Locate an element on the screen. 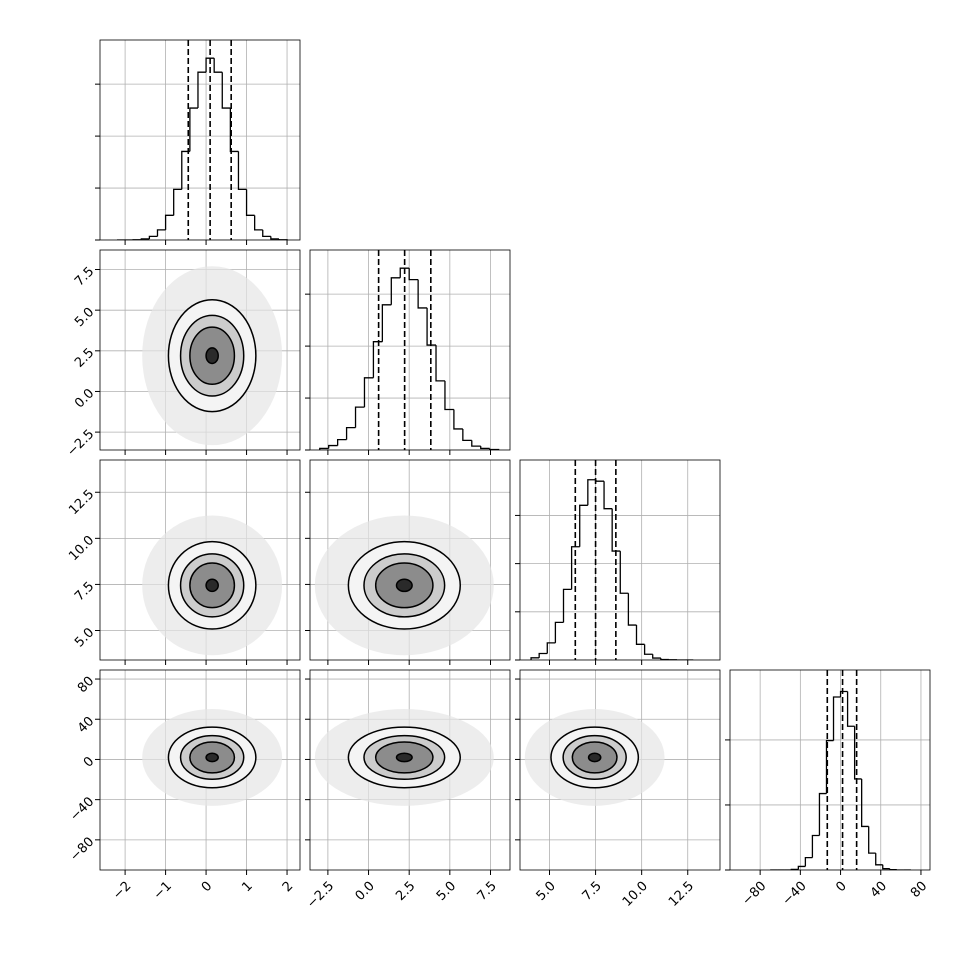  y-tick-label: 0.0 is located at coordinates (84, 398).